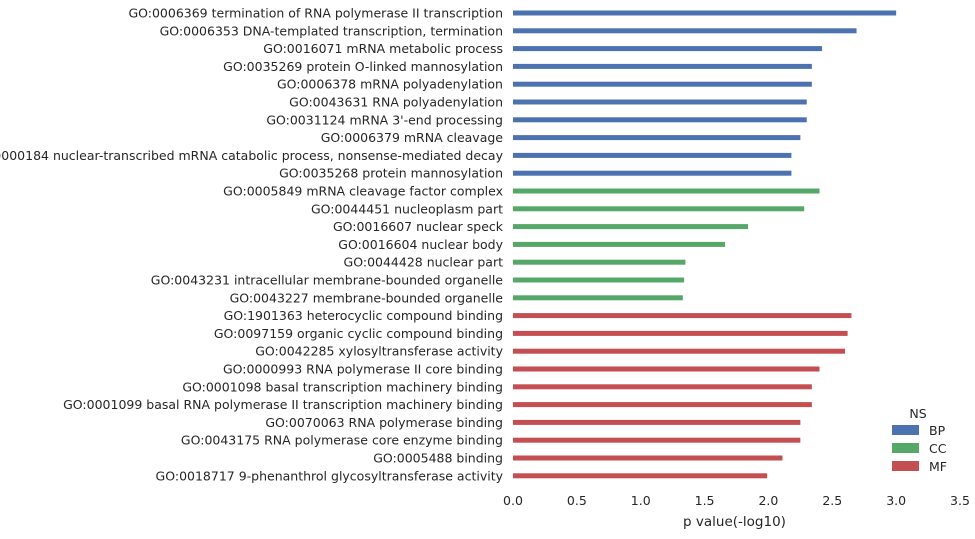 This screenshot has height=539, width=975. What do you see at coordinates (379, 351) in the screenshot?
I see `category-label: GO:0042285 xylosyltransferase activity` at bounding box center [379, 351].